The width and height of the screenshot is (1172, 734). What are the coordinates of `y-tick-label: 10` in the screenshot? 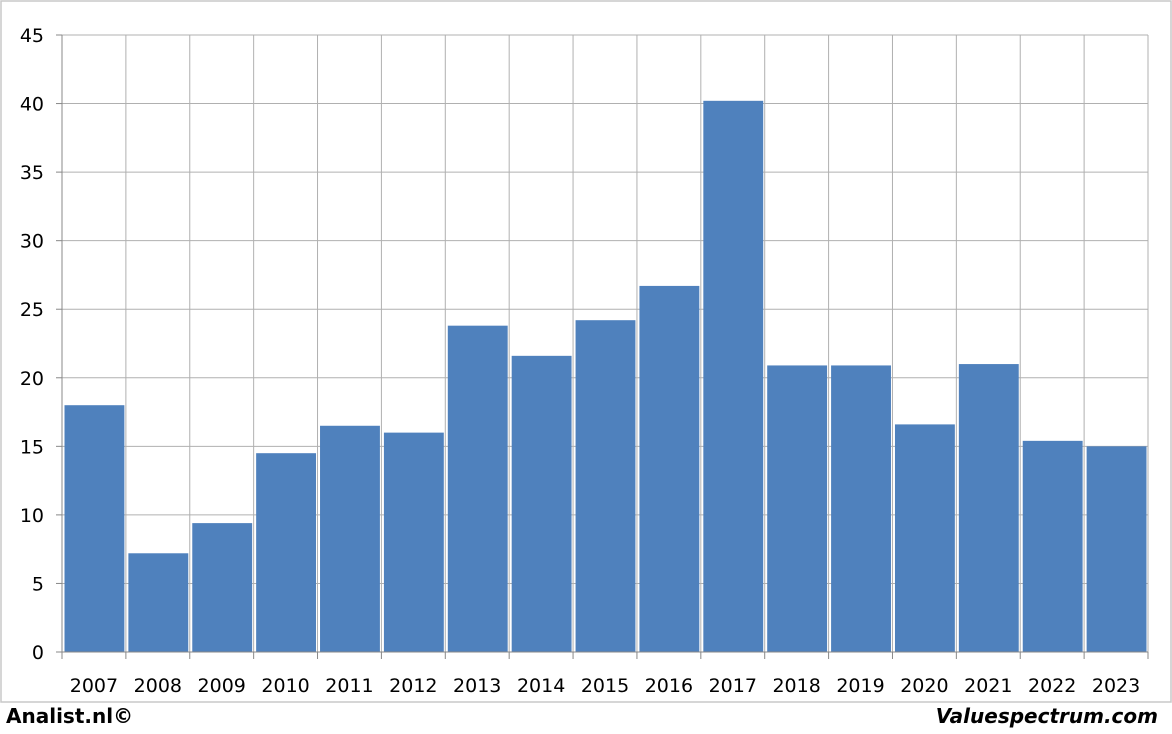 It's located at (32, 516).